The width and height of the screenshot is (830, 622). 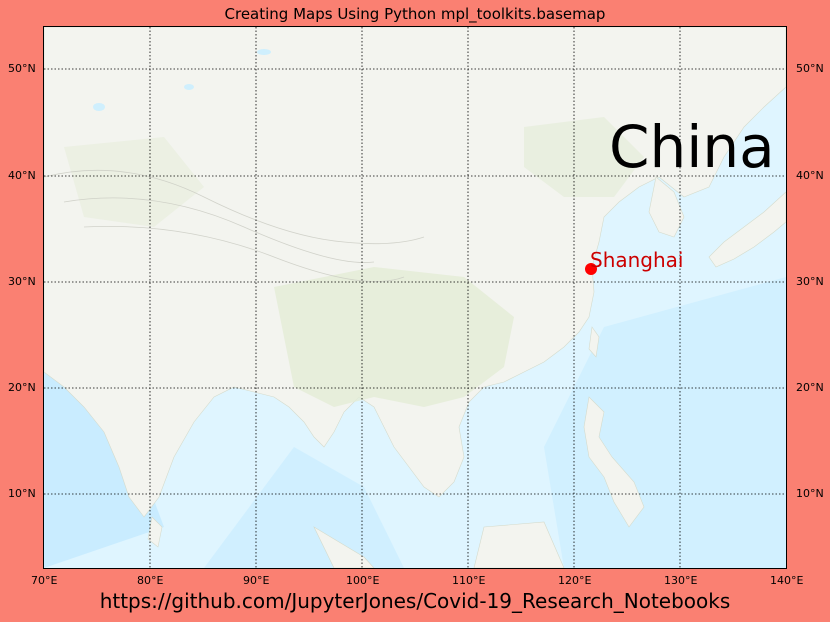 What do you see at coordinates (637, 260) in the screenshot?
I see `city-label: Shanghai` at bounding box center [637, 260].